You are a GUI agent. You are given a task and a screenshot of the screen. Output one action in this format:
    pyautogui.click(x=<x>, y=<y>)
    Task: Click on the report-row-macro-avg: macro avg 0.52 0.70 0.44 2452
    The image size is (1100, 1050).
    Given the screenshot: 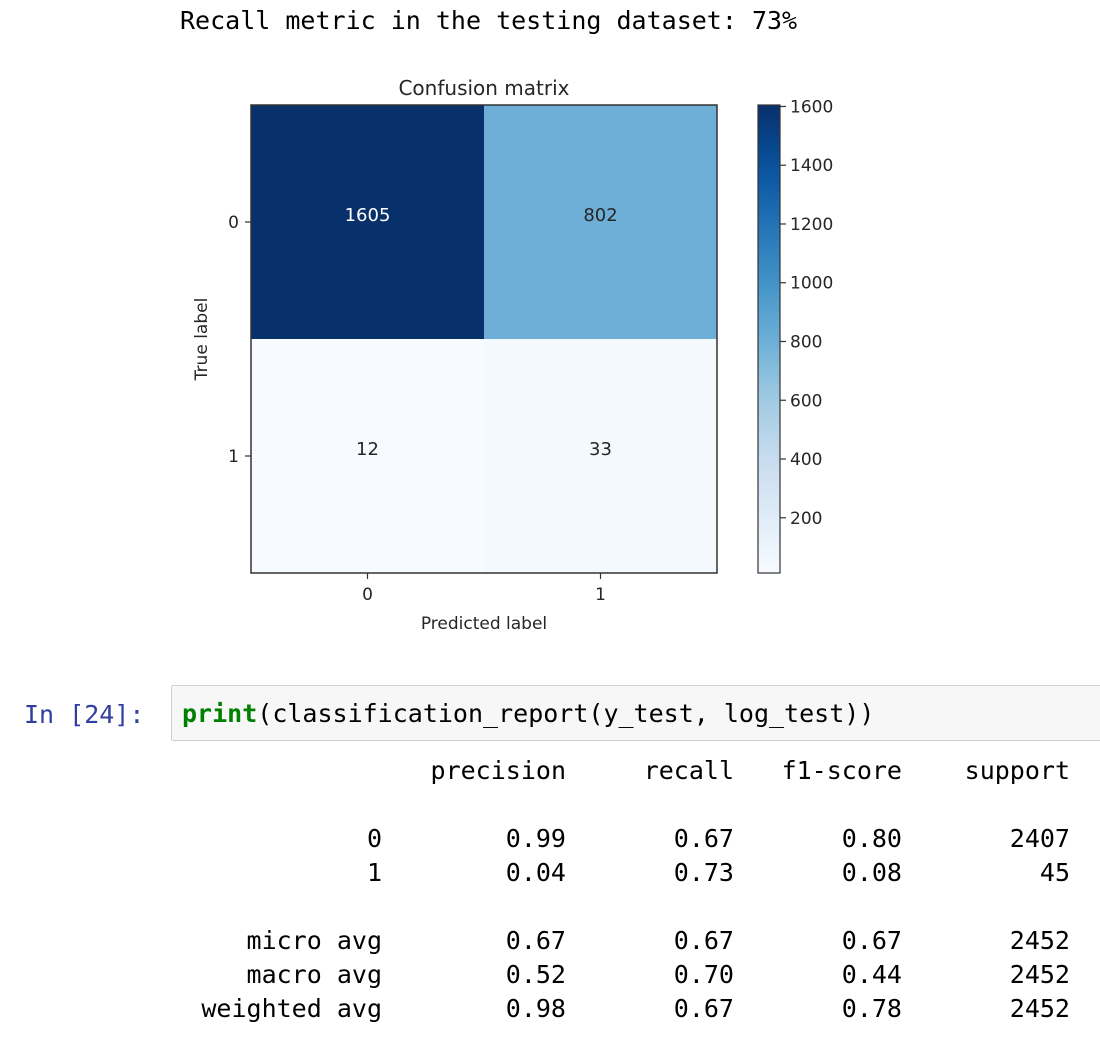 What is the action you would take?
    pyautogui.click(x=550, y=977)
    